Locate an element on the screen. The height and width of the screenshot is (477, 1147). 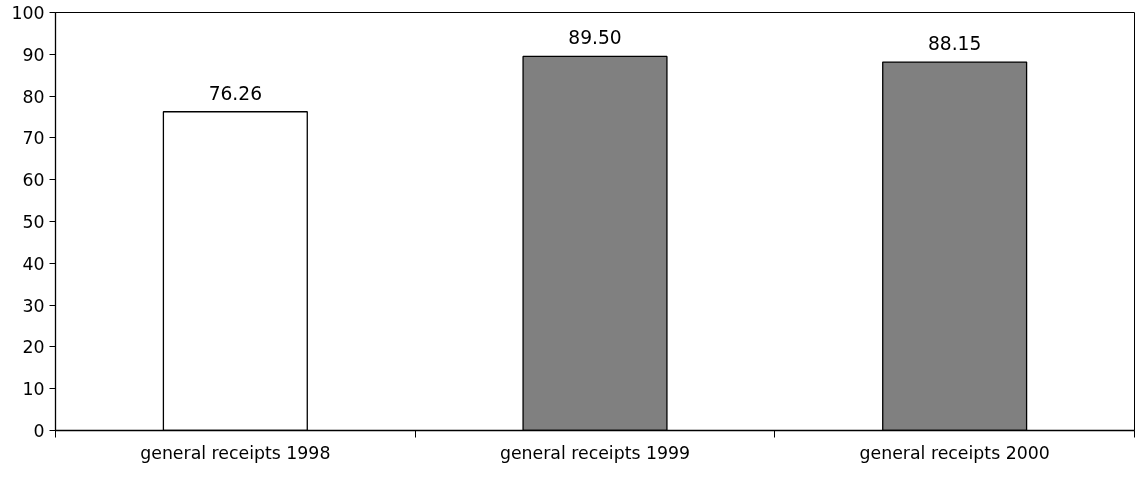
x-tick-label: general receipts 2000 is located at coordinates (954, 452).